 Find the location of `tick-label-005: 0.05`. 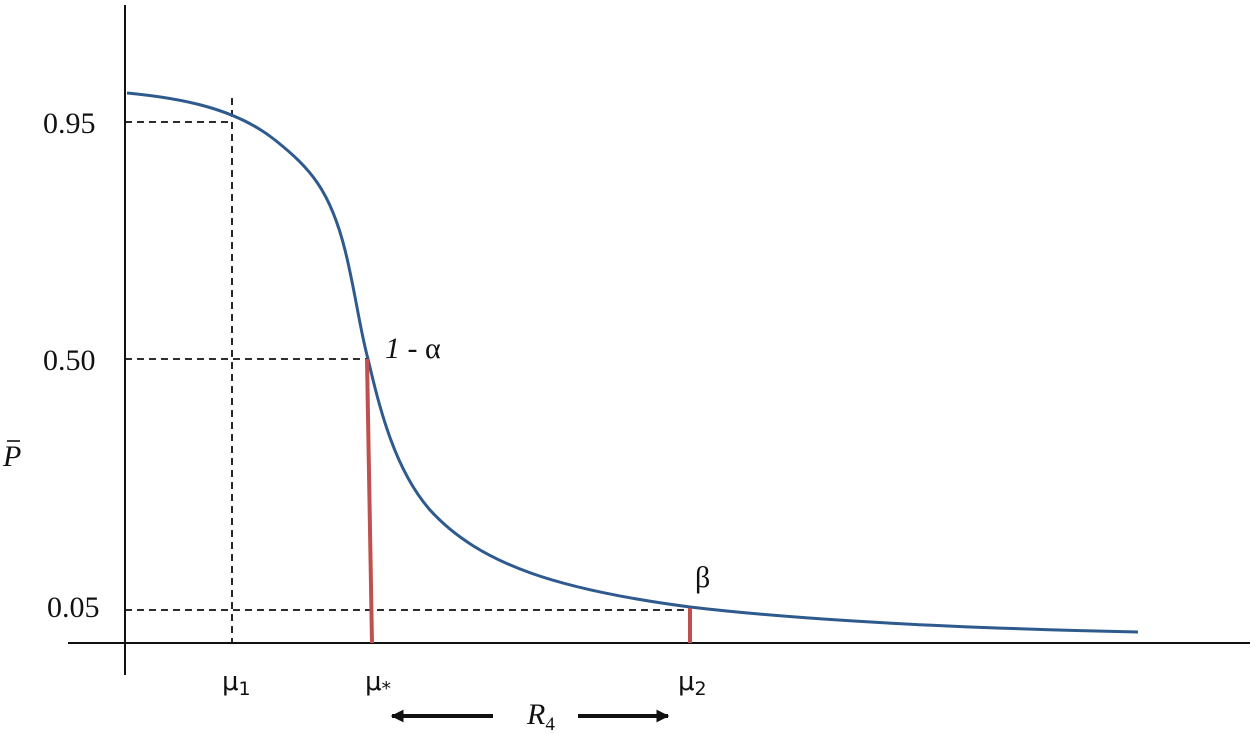

tick-label-005: 0.05 is located at coordinates (73, 607).